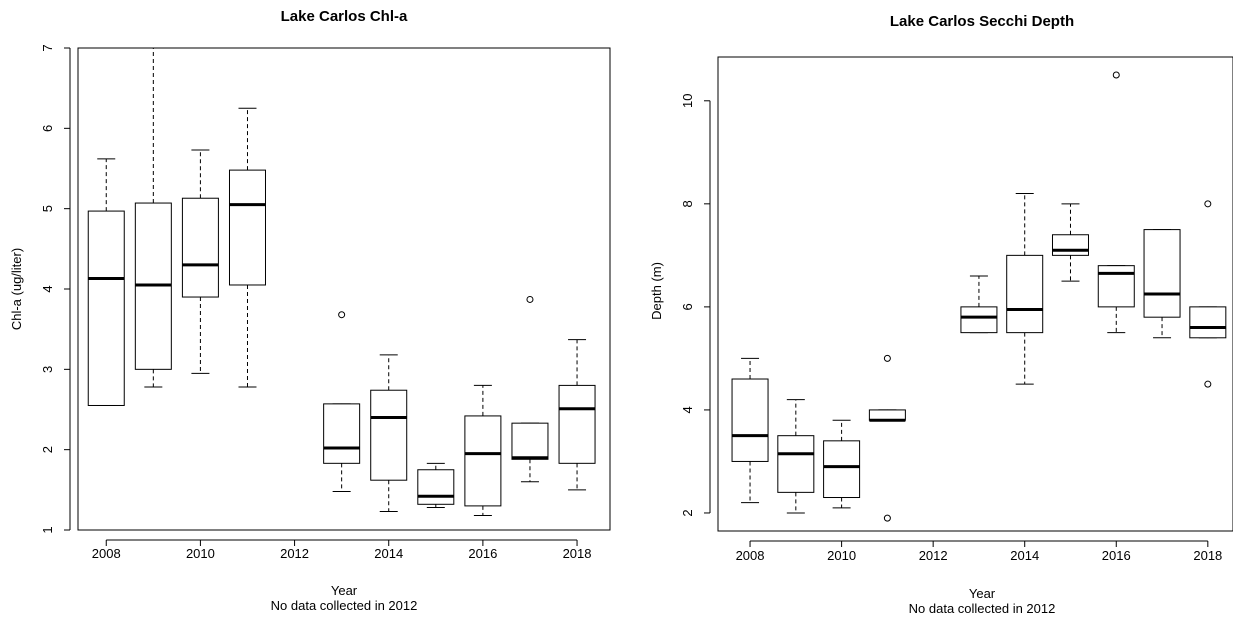  What do you see at coordinates (841, 555) in the screenshot?
I see `secchi-x-tick-label: 2010` at bounding box center [841, 555].